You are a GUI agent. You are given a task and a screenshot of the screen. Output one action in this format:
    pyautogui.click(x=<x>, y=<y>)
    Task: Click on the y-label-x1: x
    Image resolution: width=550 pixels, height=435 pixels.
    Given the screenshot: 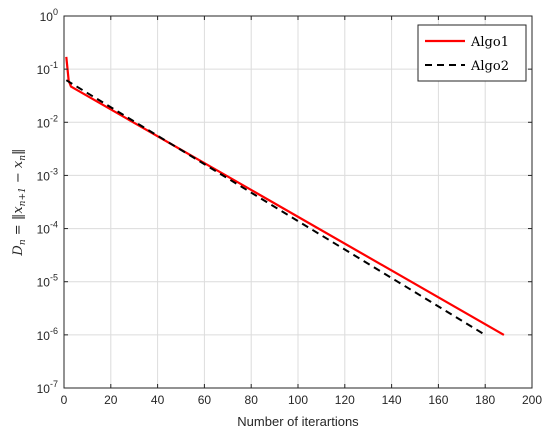 What is the action you would take?
    pyautogui.click(x=18, y=210)
    